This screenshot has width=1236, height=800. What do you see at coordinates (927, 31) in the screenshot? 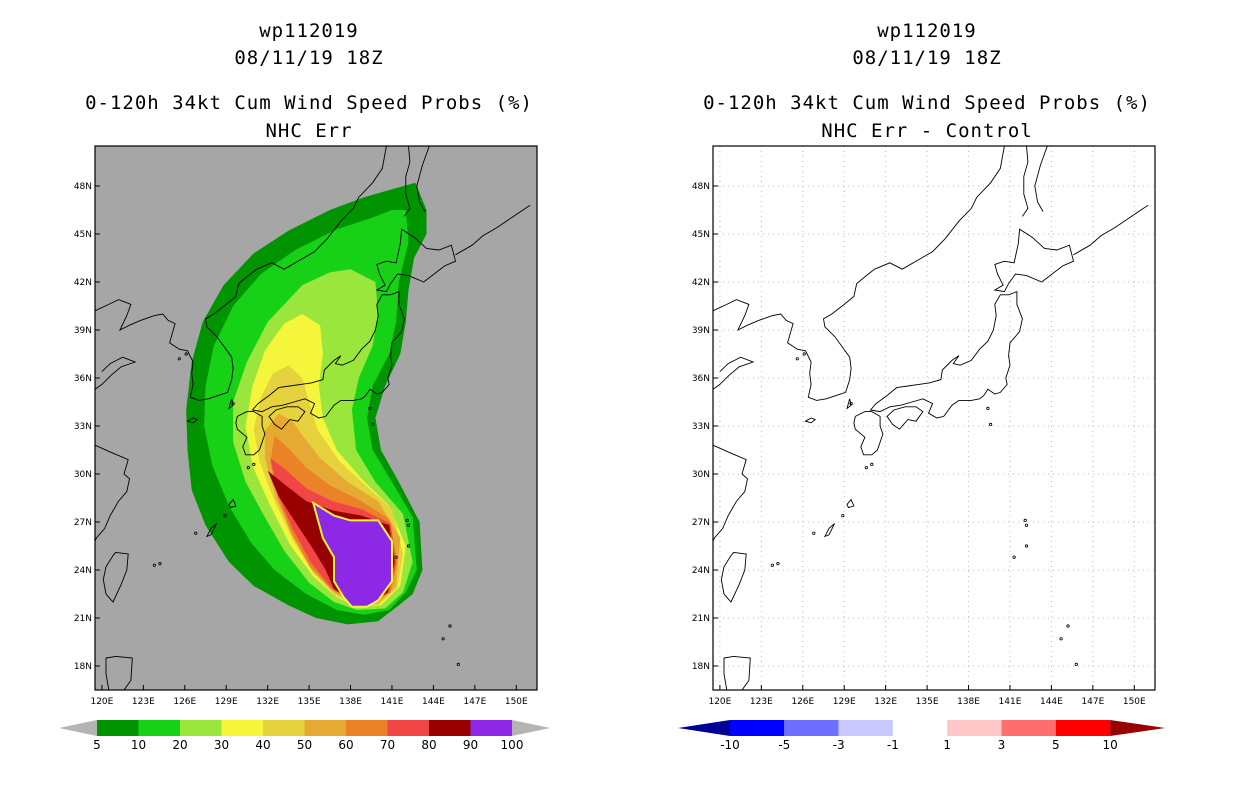
I see `right-storm-id: wp112019` at bounding box center [927, 31].